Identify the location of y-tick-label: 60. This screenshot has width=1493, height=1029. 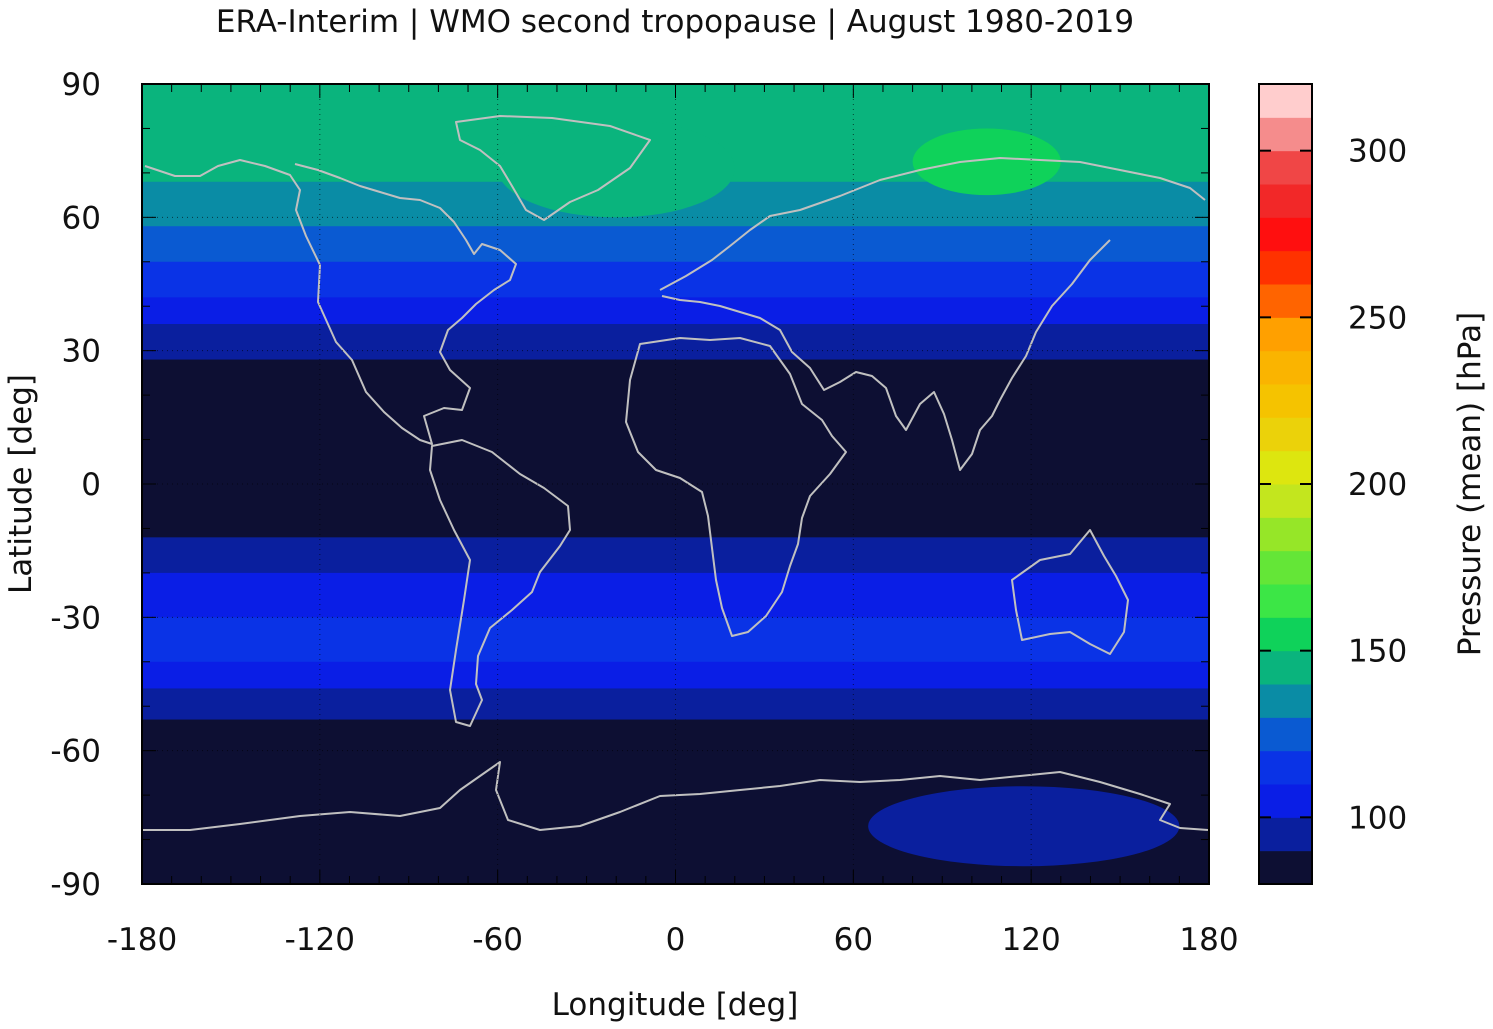
(81, 218).